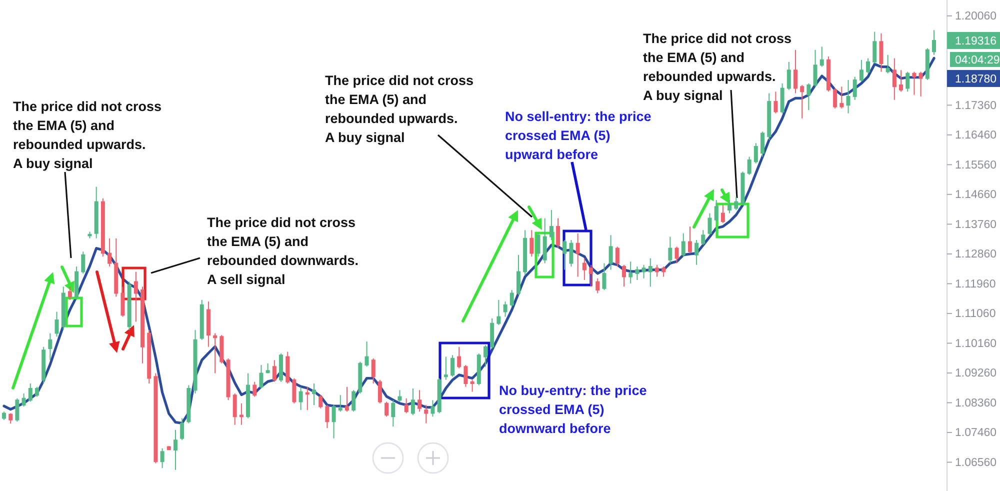 The height and width of the screenshot is (491, 1000). What do you see at coordinates (976, 224) in the screenshot?
I see `y-tick-label: 1.13760` at bounding box center [976, 224].